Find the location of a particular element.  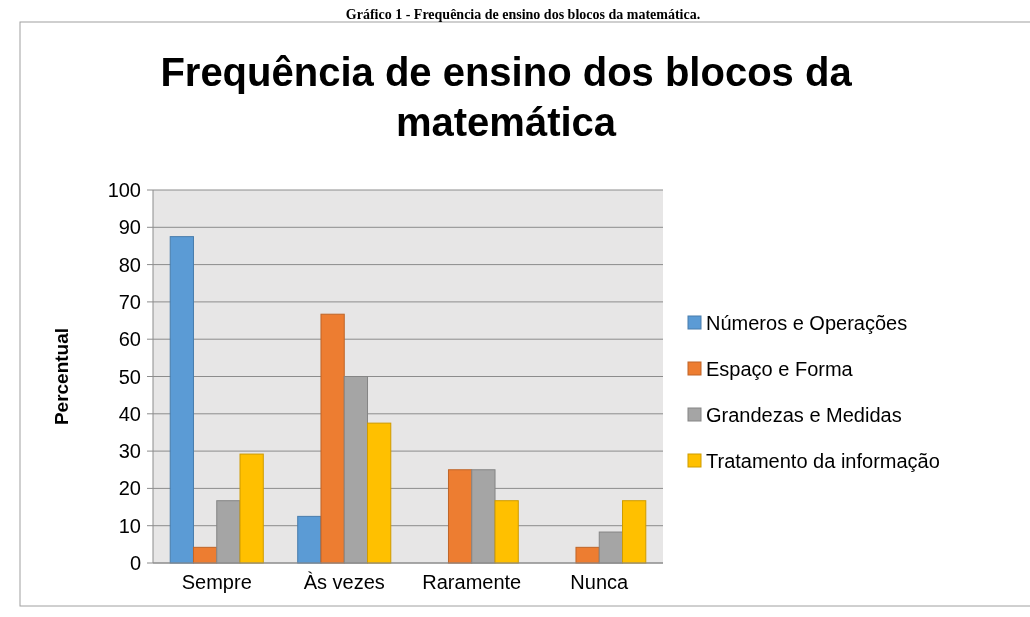

x-tick-label: Nunca is located at coordinates (600, 582).